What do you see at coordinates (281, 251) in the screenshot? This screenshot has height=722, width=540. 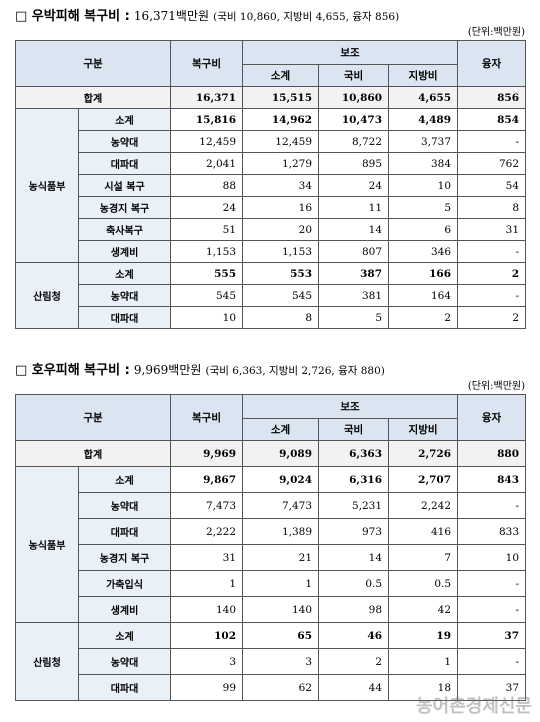 I see `cell: 1,153` at bounding box center [281, 251].